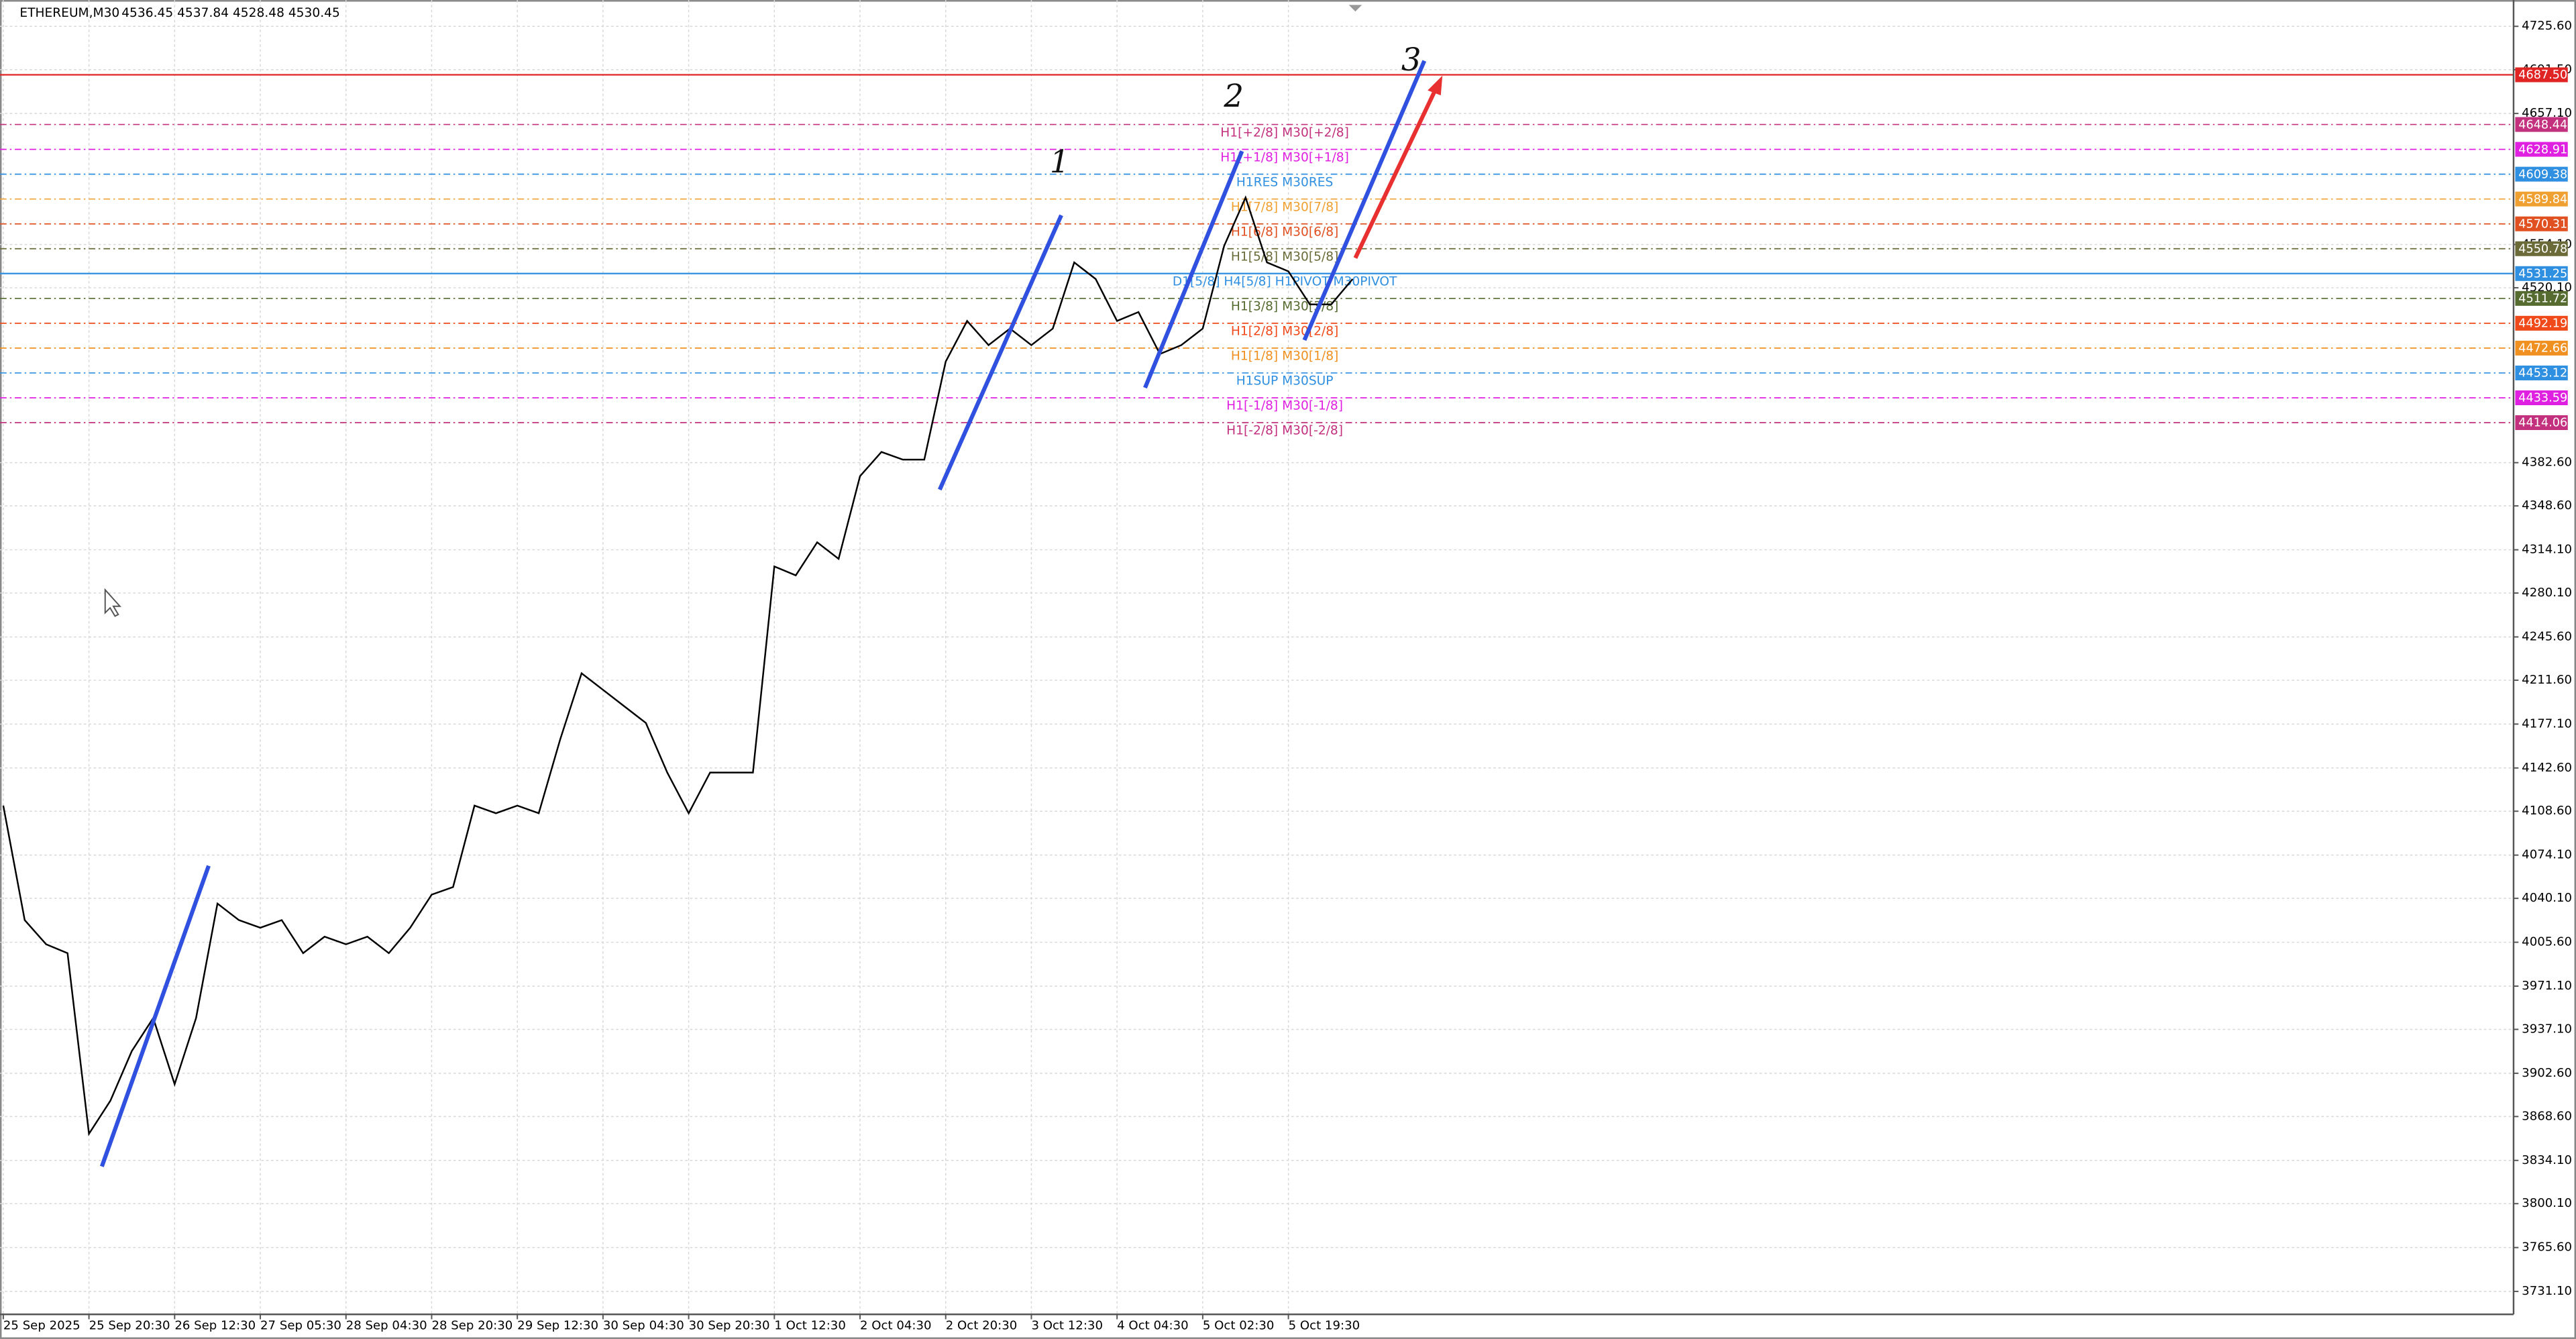 Image resolution: width=2576 pixels, height=1339 pixels. What do you see at coordinates (2547, 26) in the screenshot?
I see `y-tick-label: 4725.60` at bounding box center [2547, 26].